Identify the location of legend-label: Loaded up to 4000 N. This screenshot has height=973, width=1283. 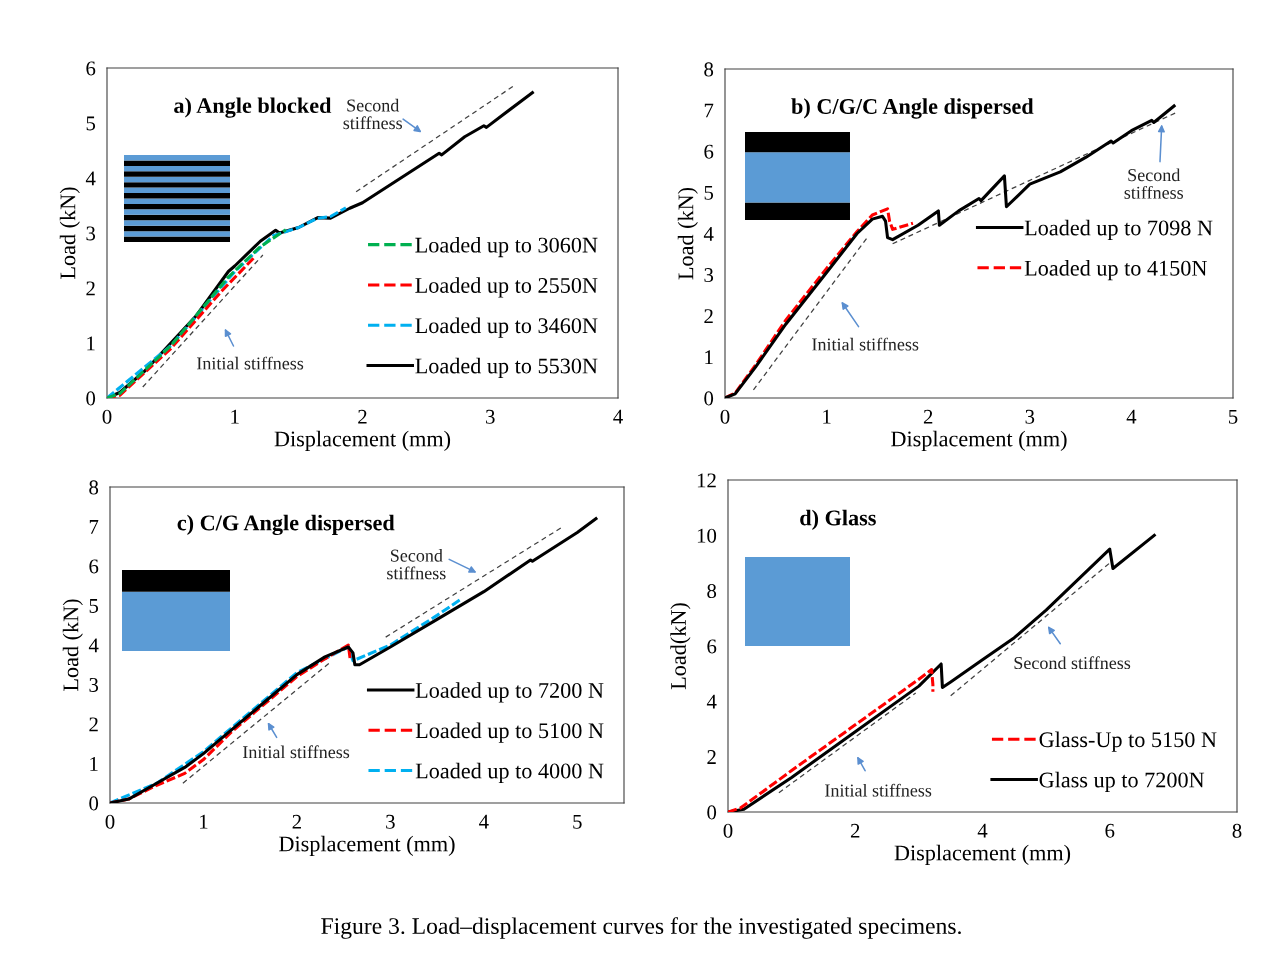
(509, 772).